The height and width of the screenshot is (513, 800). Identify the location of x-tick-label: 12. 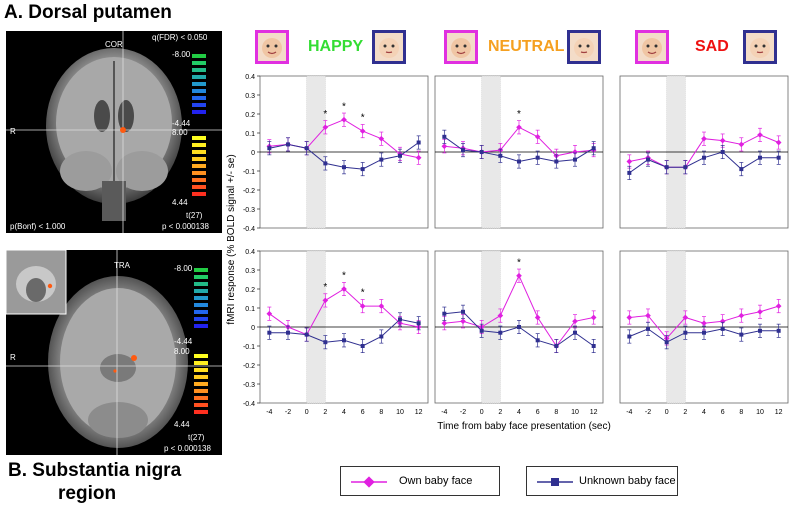
(419, 412).